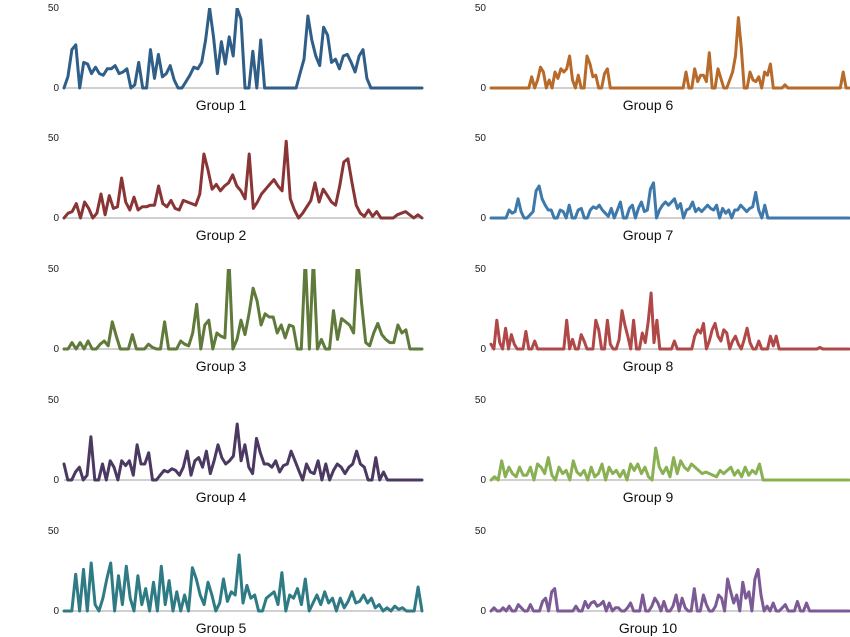  I want to click on panel-title: Group 10, so click(648, 628).